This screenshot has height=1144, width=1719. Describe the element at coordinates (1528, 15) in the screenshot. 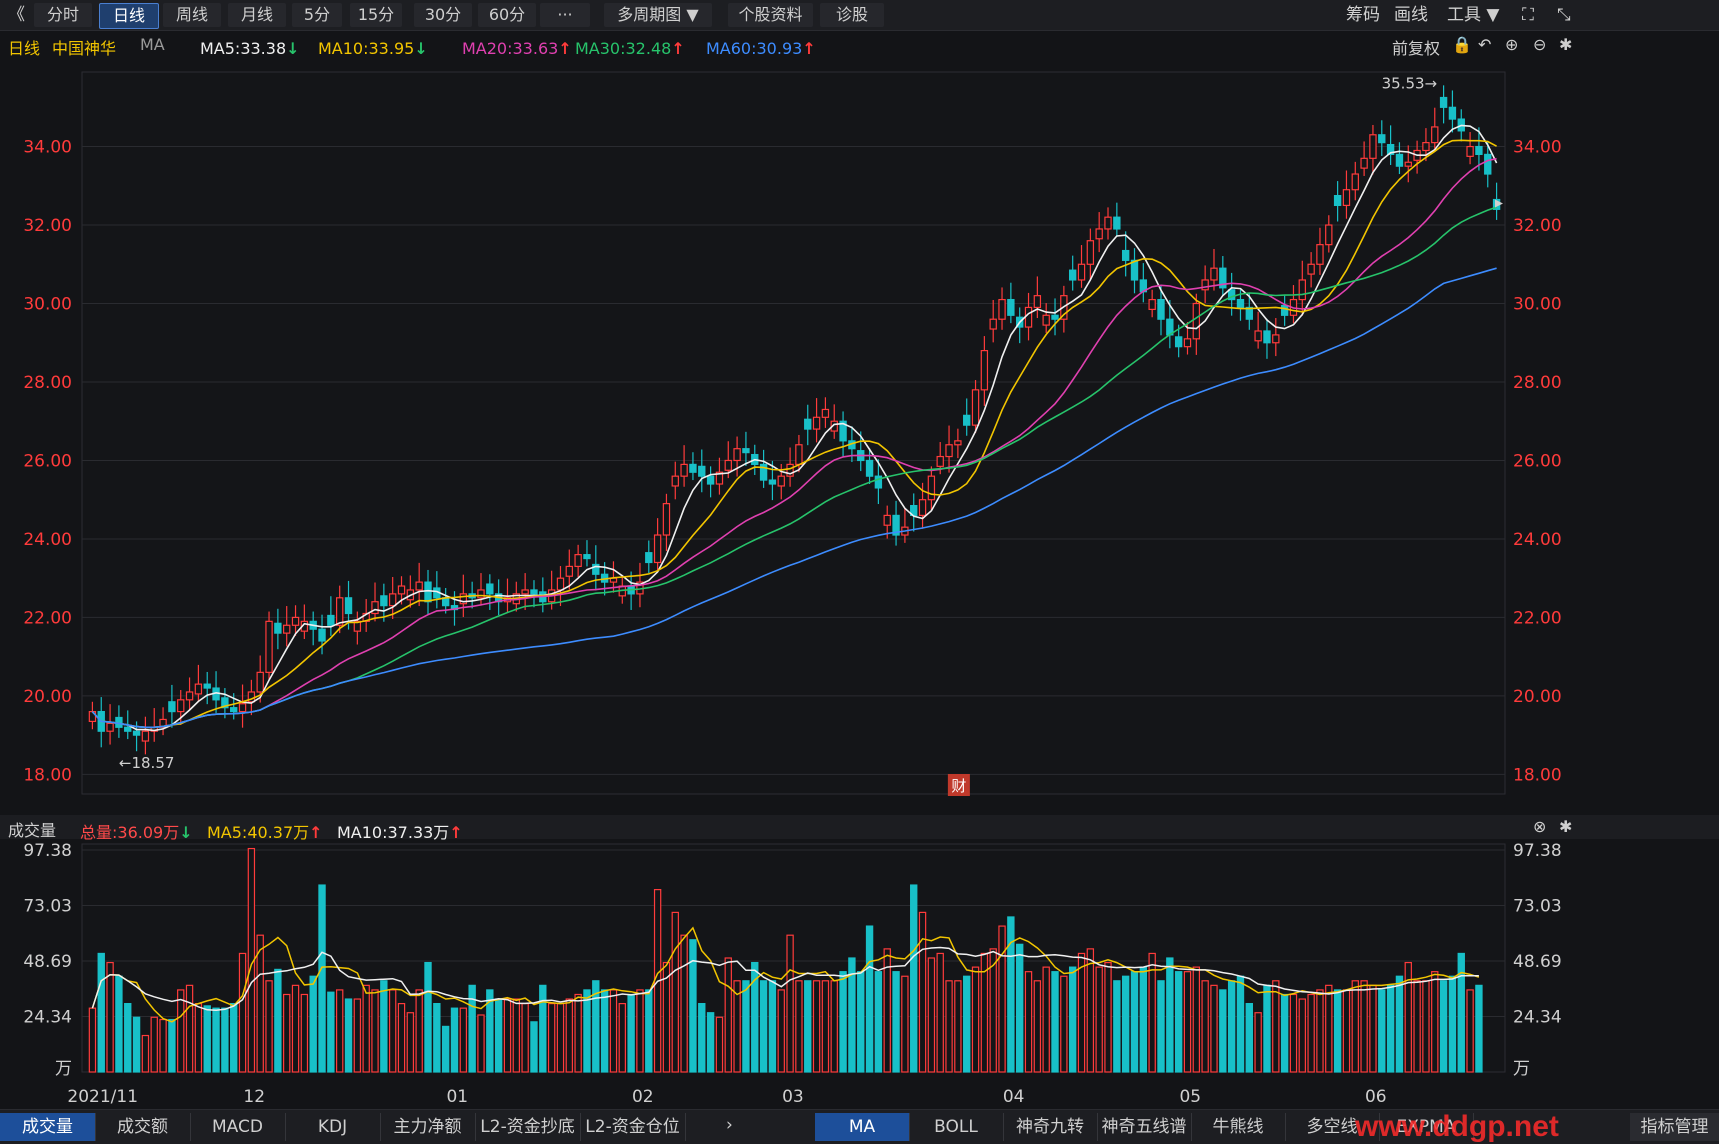

I see `fullscreen-icon: ⛶` at that location.